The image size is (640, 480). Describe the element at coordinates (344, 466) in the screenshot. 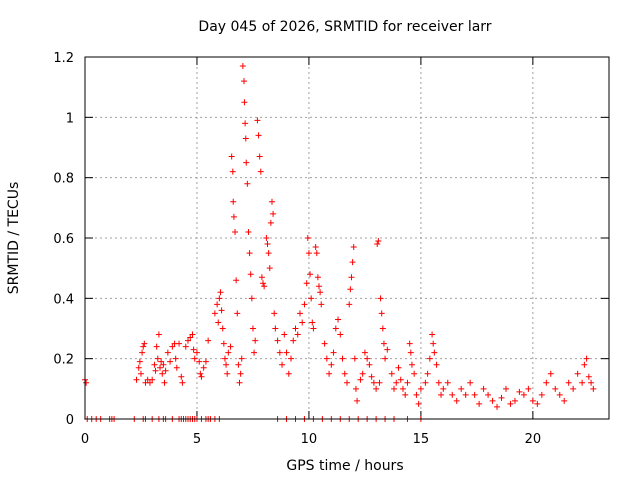

I see `x-axis-label: GPS time / hours` at that location.